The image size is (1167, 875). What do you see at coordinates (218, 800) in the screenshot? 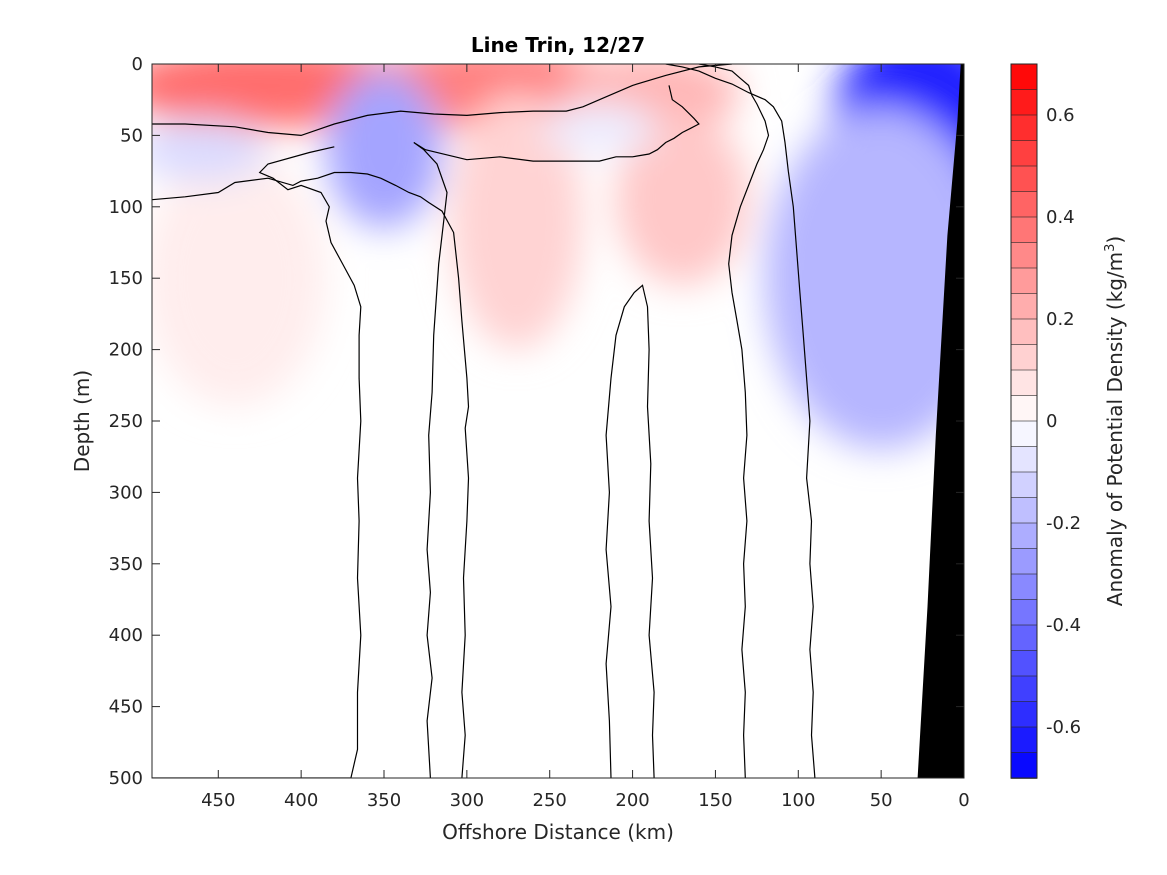
I see `x-tick-label: 450` at bounding box center [218, 800].